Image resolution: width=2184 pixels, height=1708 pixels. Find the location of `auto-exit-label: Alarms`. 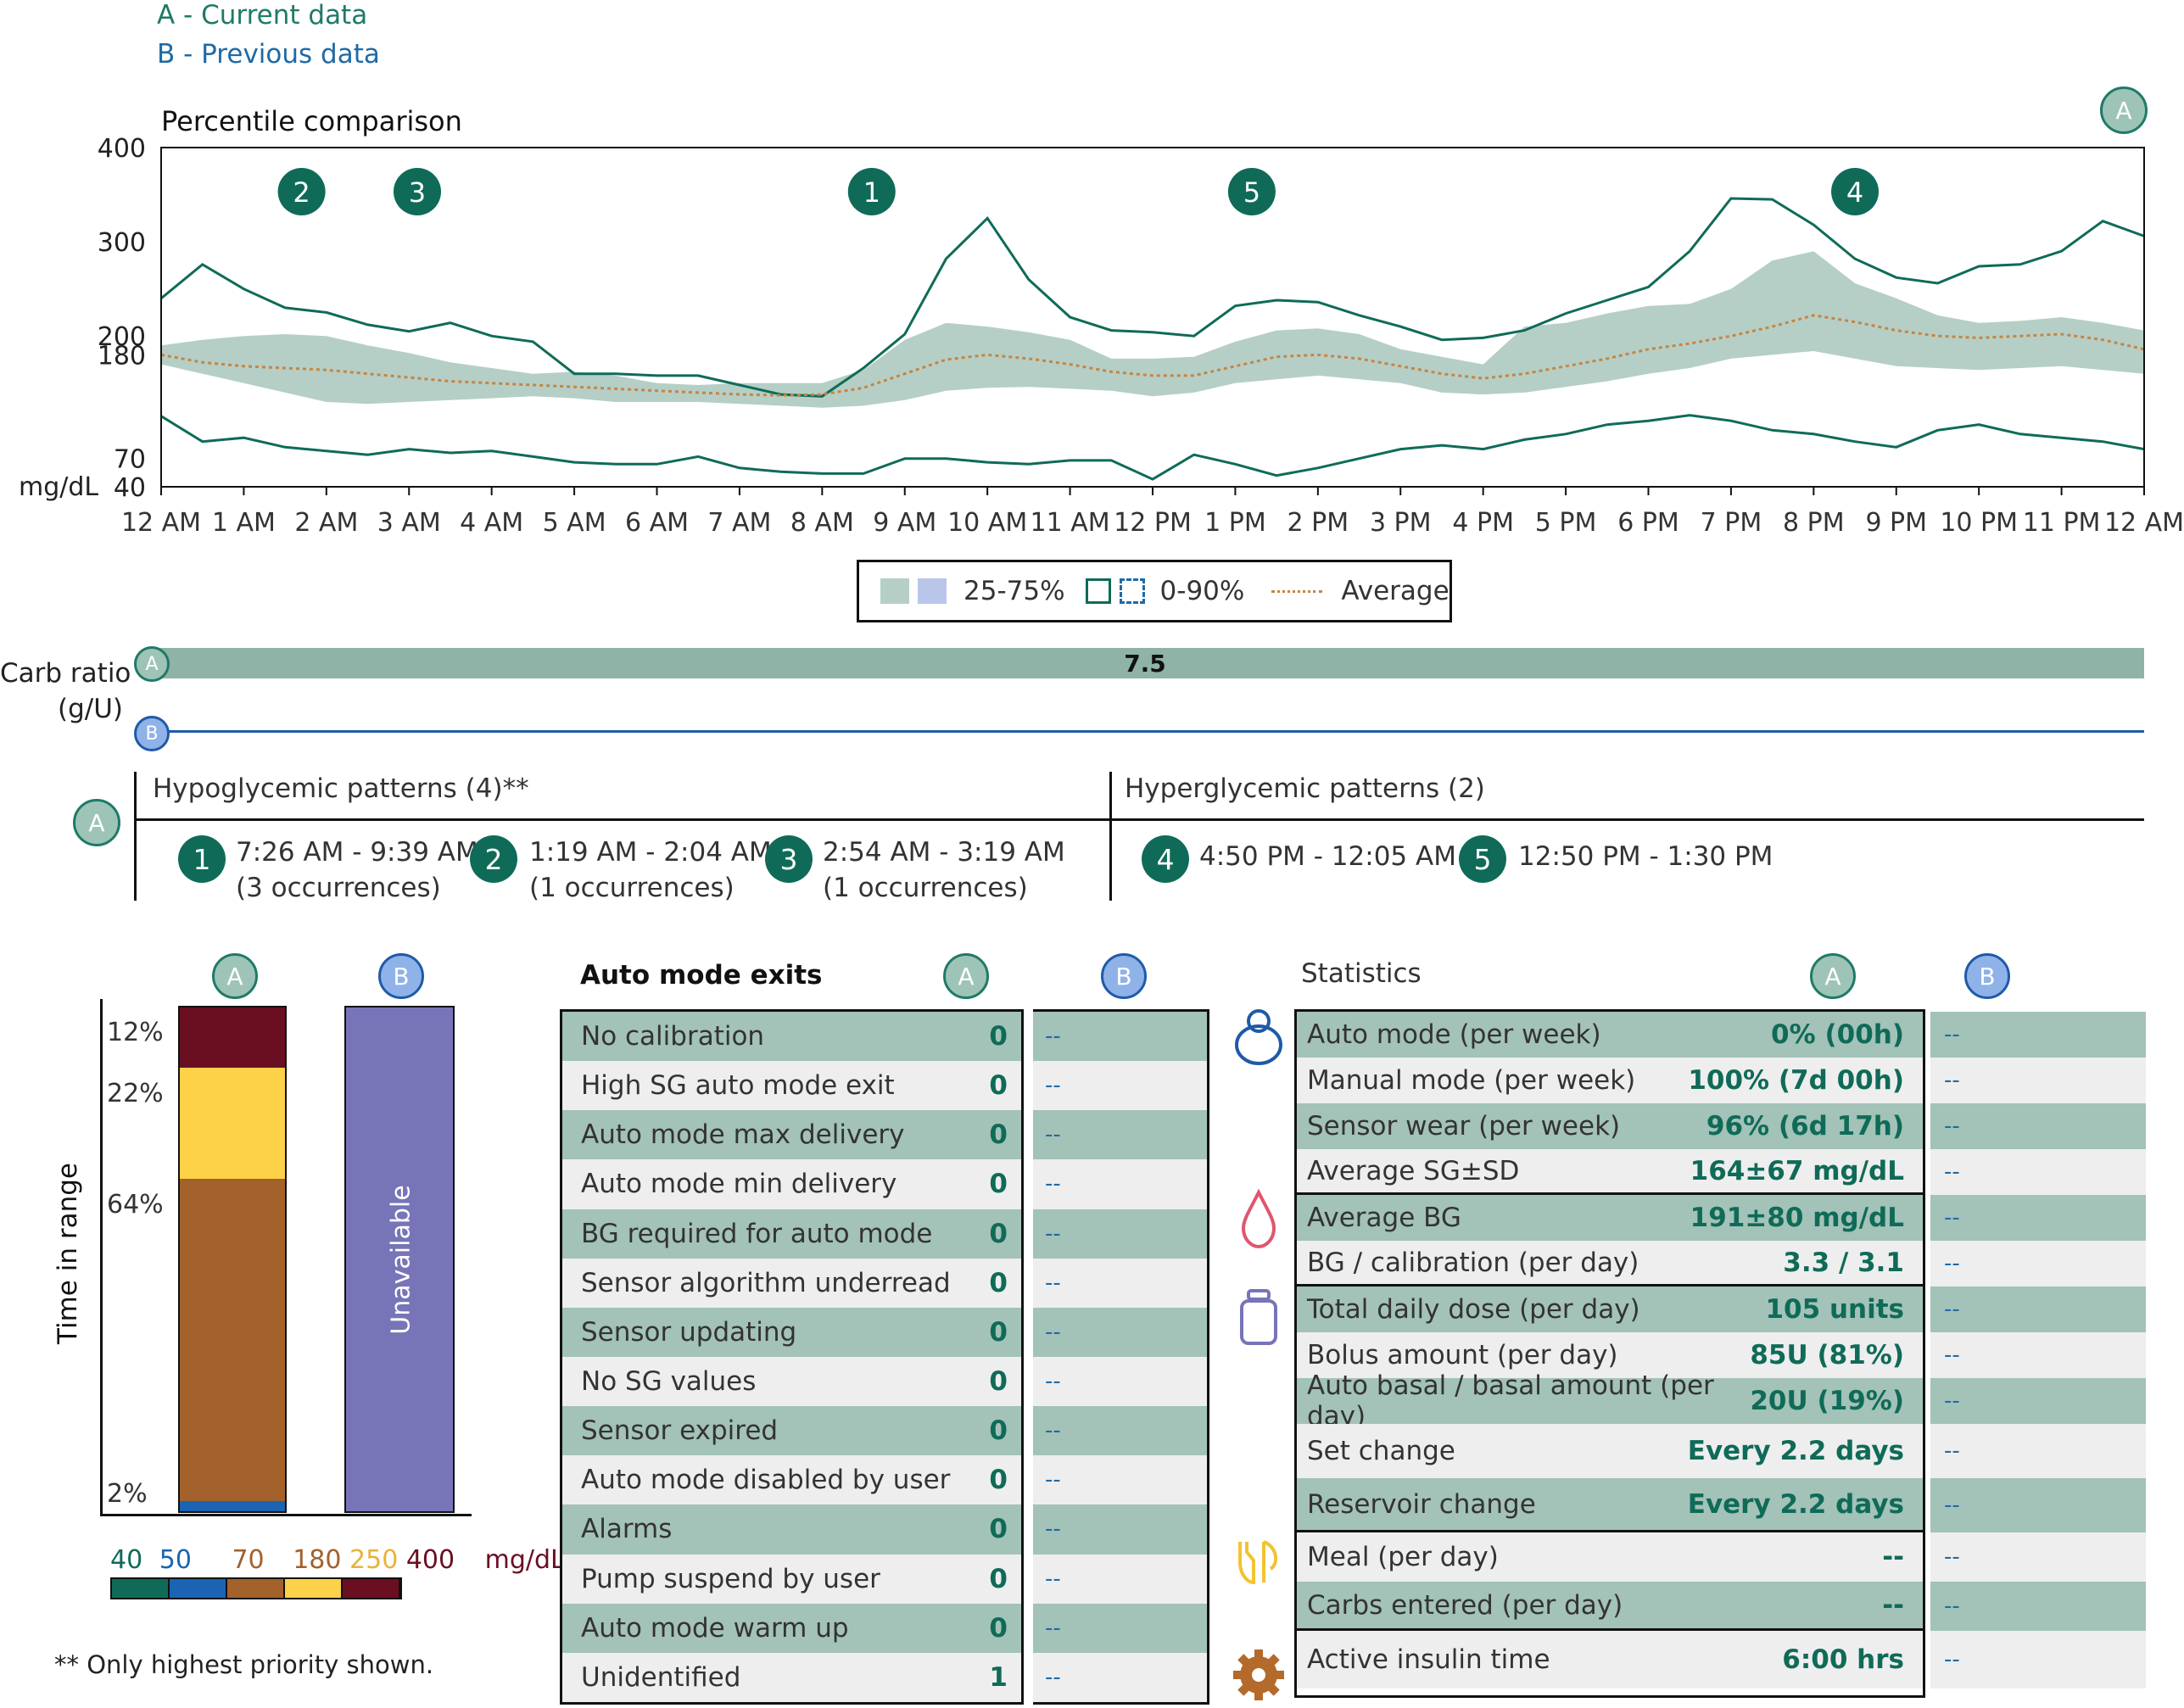

auto-exit-label: Alarms is located at coordinates (627, 1530).